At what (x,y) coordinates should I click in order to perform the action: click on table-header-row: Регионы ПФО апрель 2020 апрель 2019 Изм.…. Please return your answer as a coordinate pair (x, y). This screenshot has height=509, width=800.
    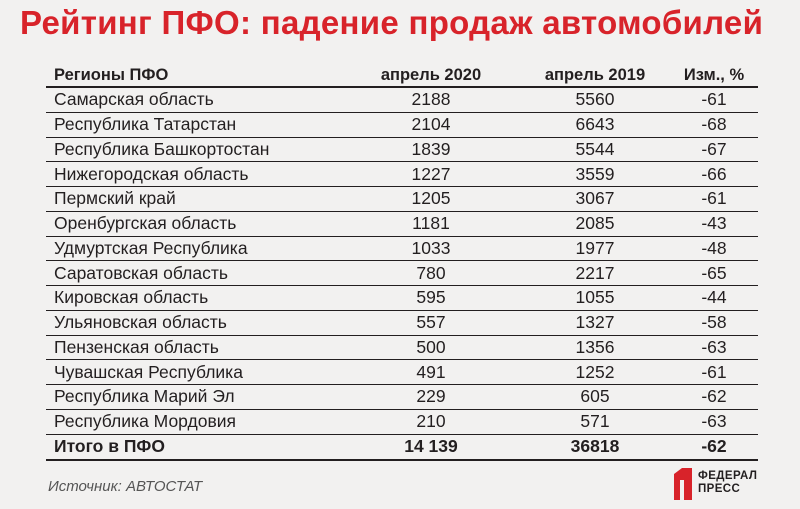
    Looking at the image, I should click on (402, 76).